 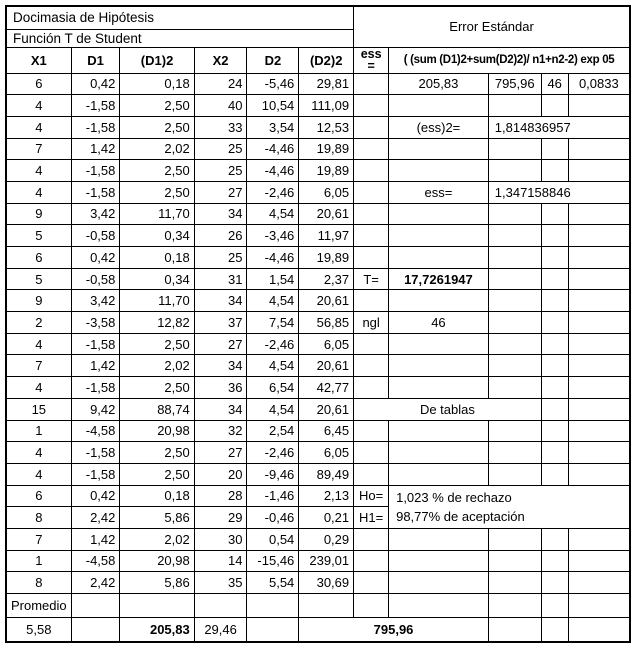 What do you see at coordinates (509, 60) in the screenshot?
I see `col-header-formula: ( (sum (D1)2+sum(D2)2)/ n1+n2-2) exp 05` at bounding box center [509, 60].